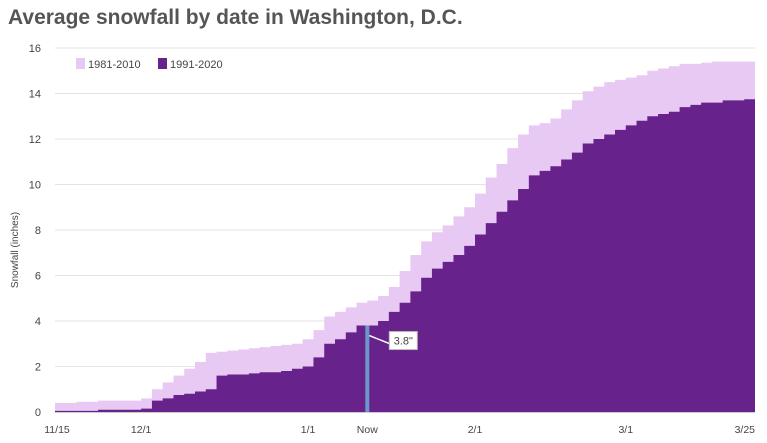 Image resolution: width=767 pixels, height=443 pixels. I want to click on y-axis-label: Snowfall (inches), so click(15, 250).